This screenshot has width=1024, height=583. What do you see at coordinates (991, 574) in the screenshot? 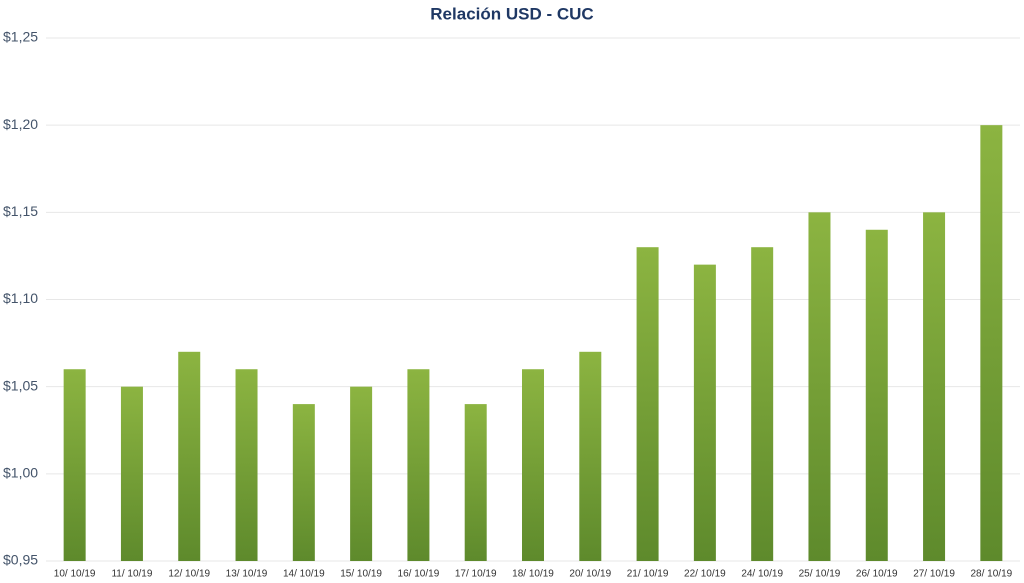
I see `x-tick-label: 28/ 10/19` at bounding box center [991, 574].